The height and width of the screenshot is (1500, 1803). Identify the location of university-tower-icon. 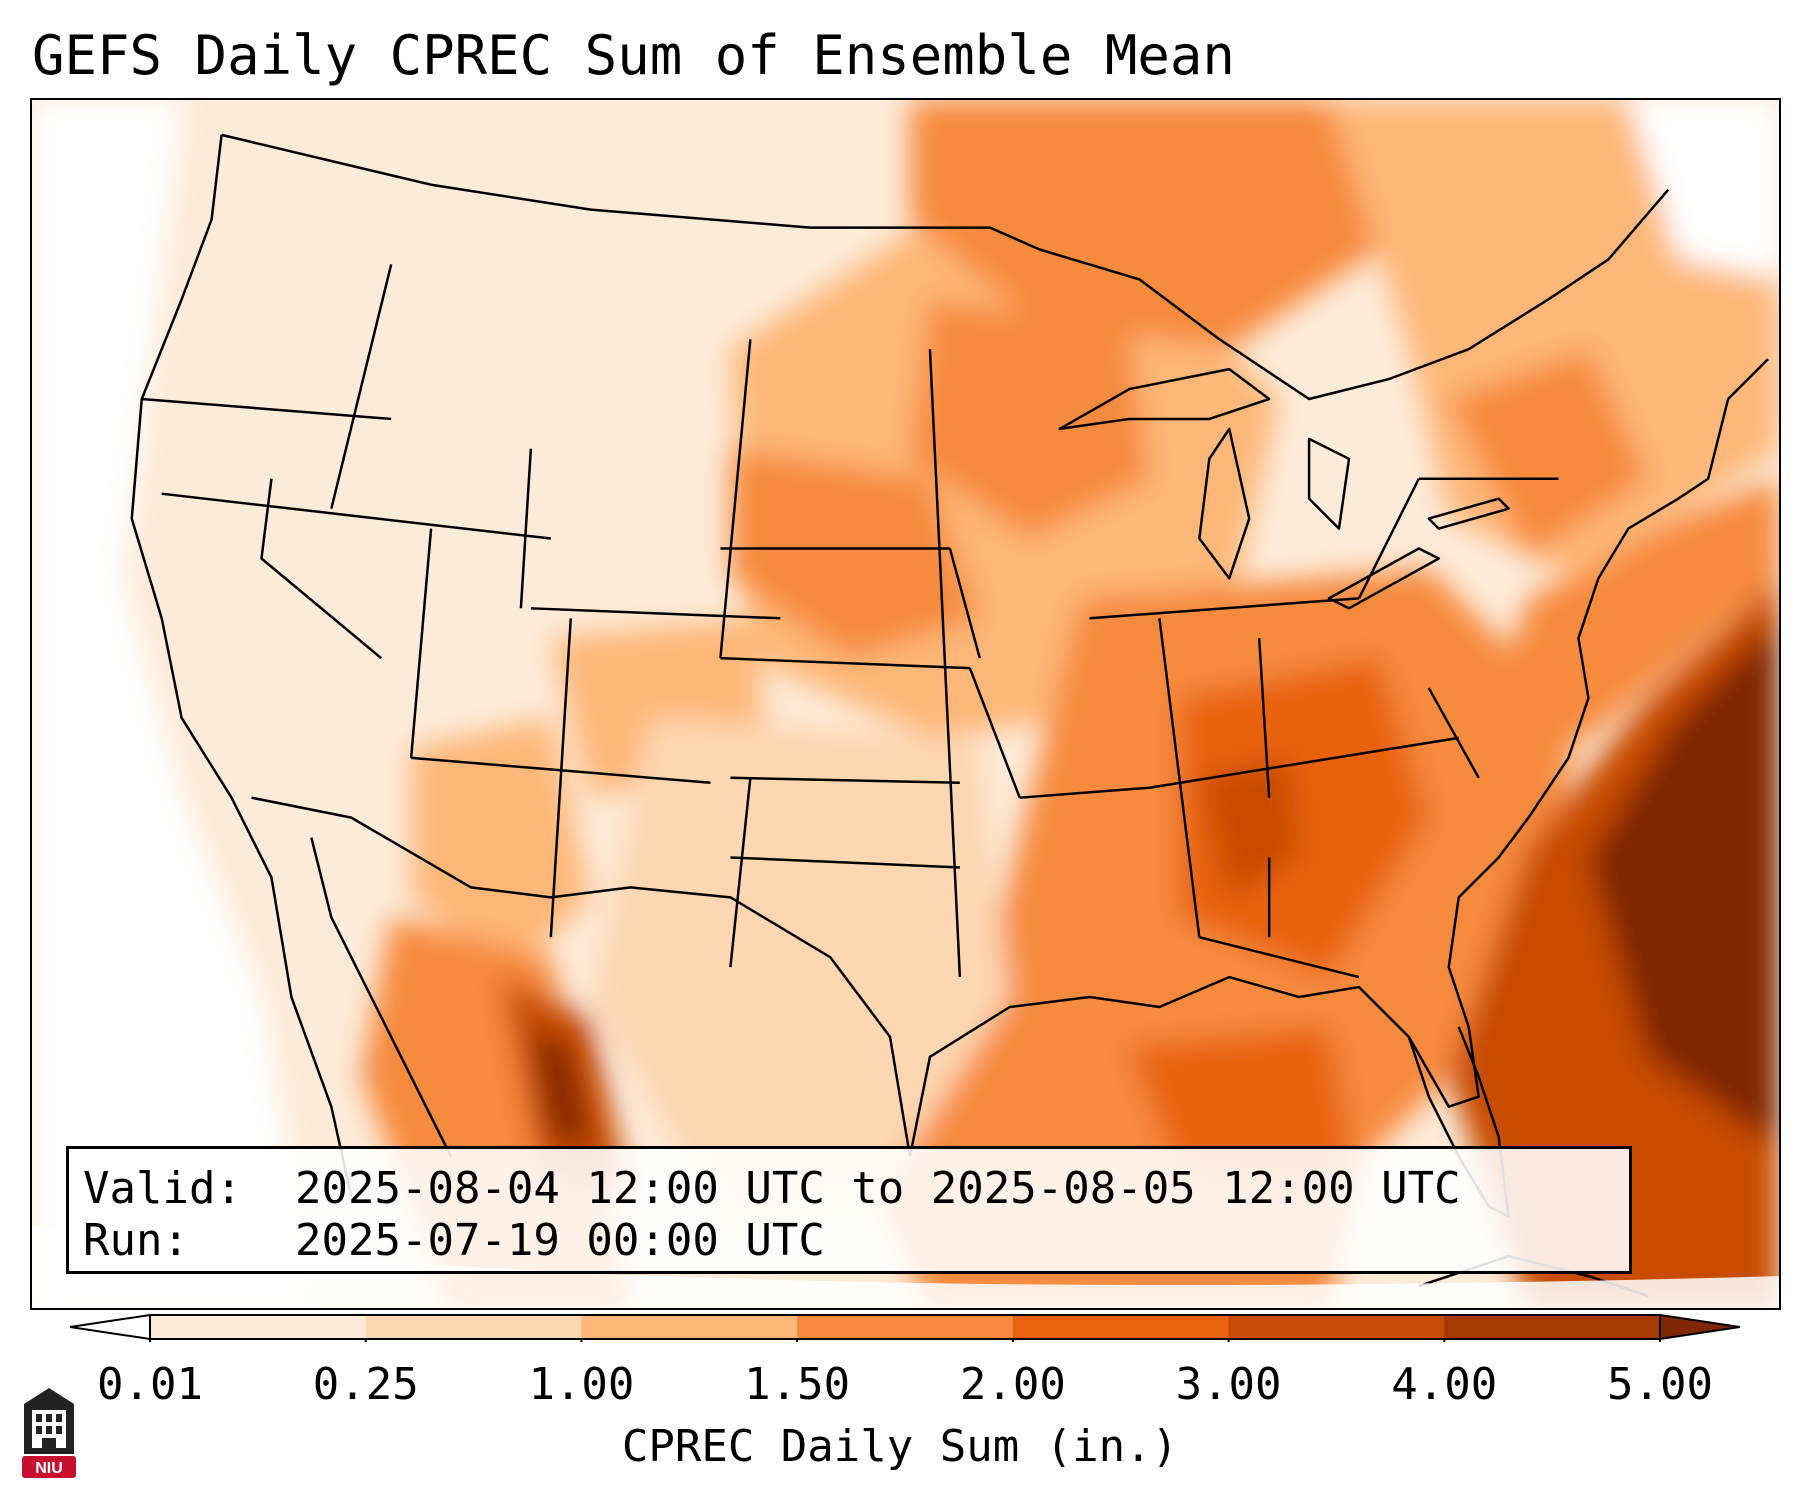
(49, 1421).